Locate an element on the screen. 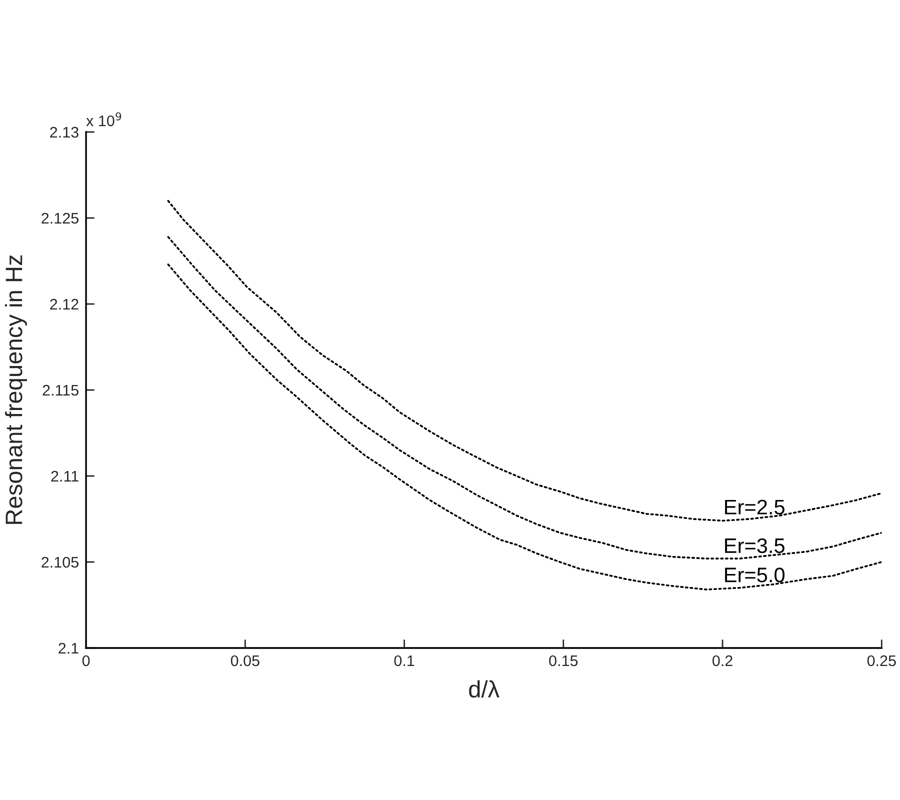 This screenshot has height=800, width=900. y-tick-label: 2.105 is located at coordinates (60, 562).